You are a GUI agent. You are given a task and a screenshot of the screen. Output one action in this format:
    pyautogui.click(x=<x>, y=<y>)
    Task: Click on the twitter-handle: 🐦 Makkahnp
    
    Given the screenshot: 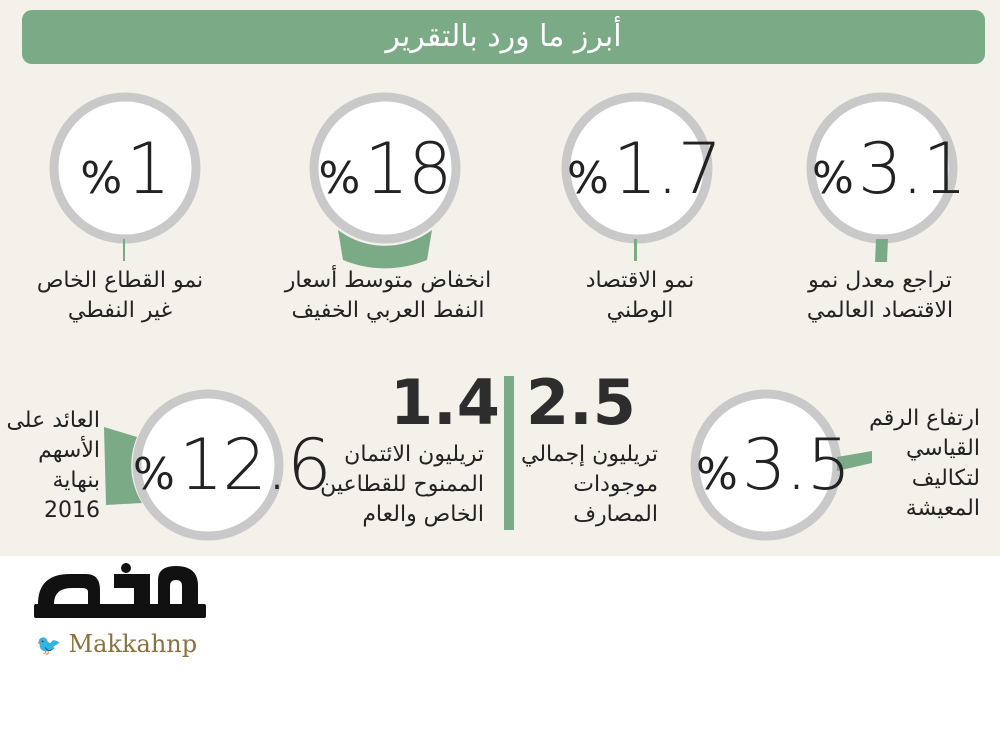 What is the action you would take?
    pyautogui.click(x=116, y=644)
    